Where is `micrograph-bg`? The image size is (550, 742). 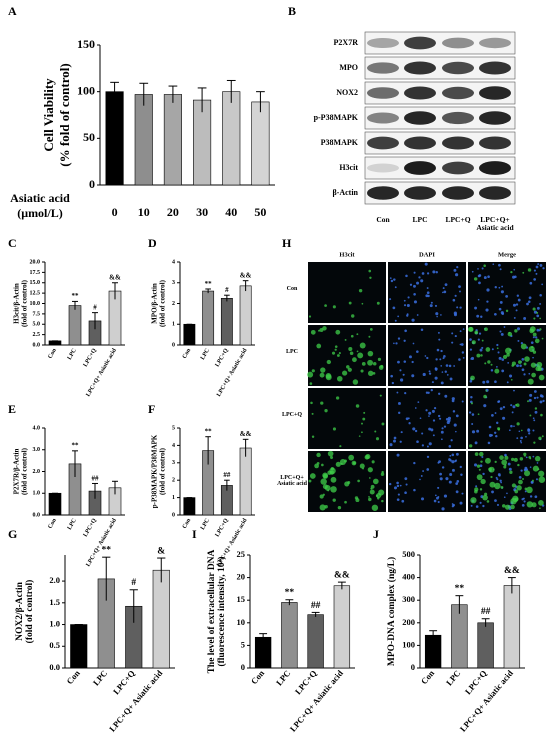
micrograph-bg is located at coordinates (347, 292).